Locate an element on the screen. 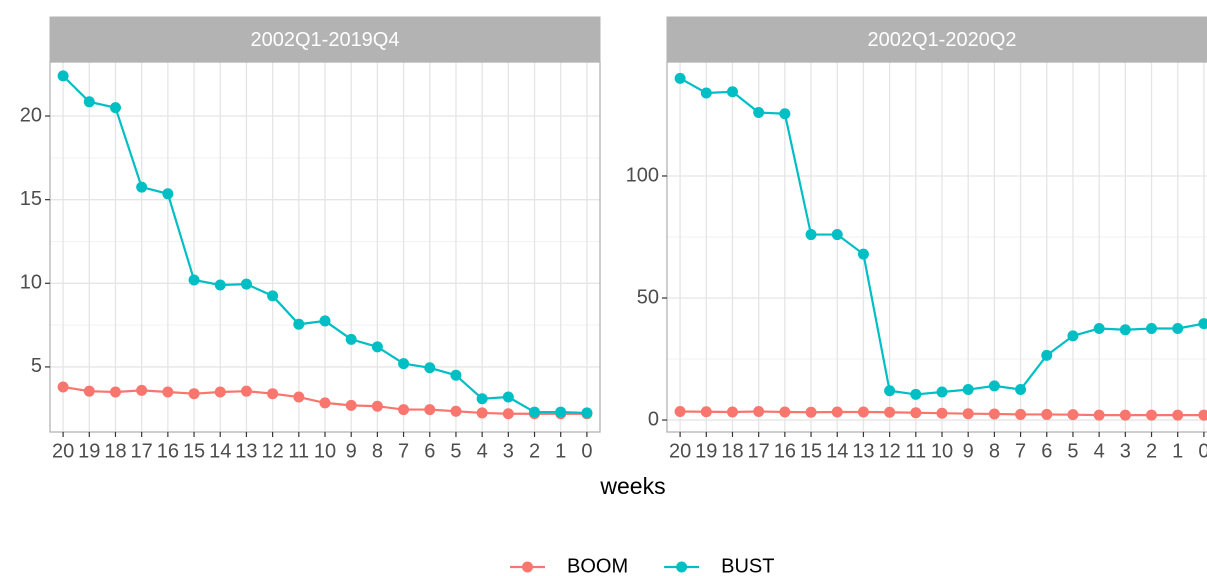  y-tick-label: 0 is located at coordinates (653, 419).